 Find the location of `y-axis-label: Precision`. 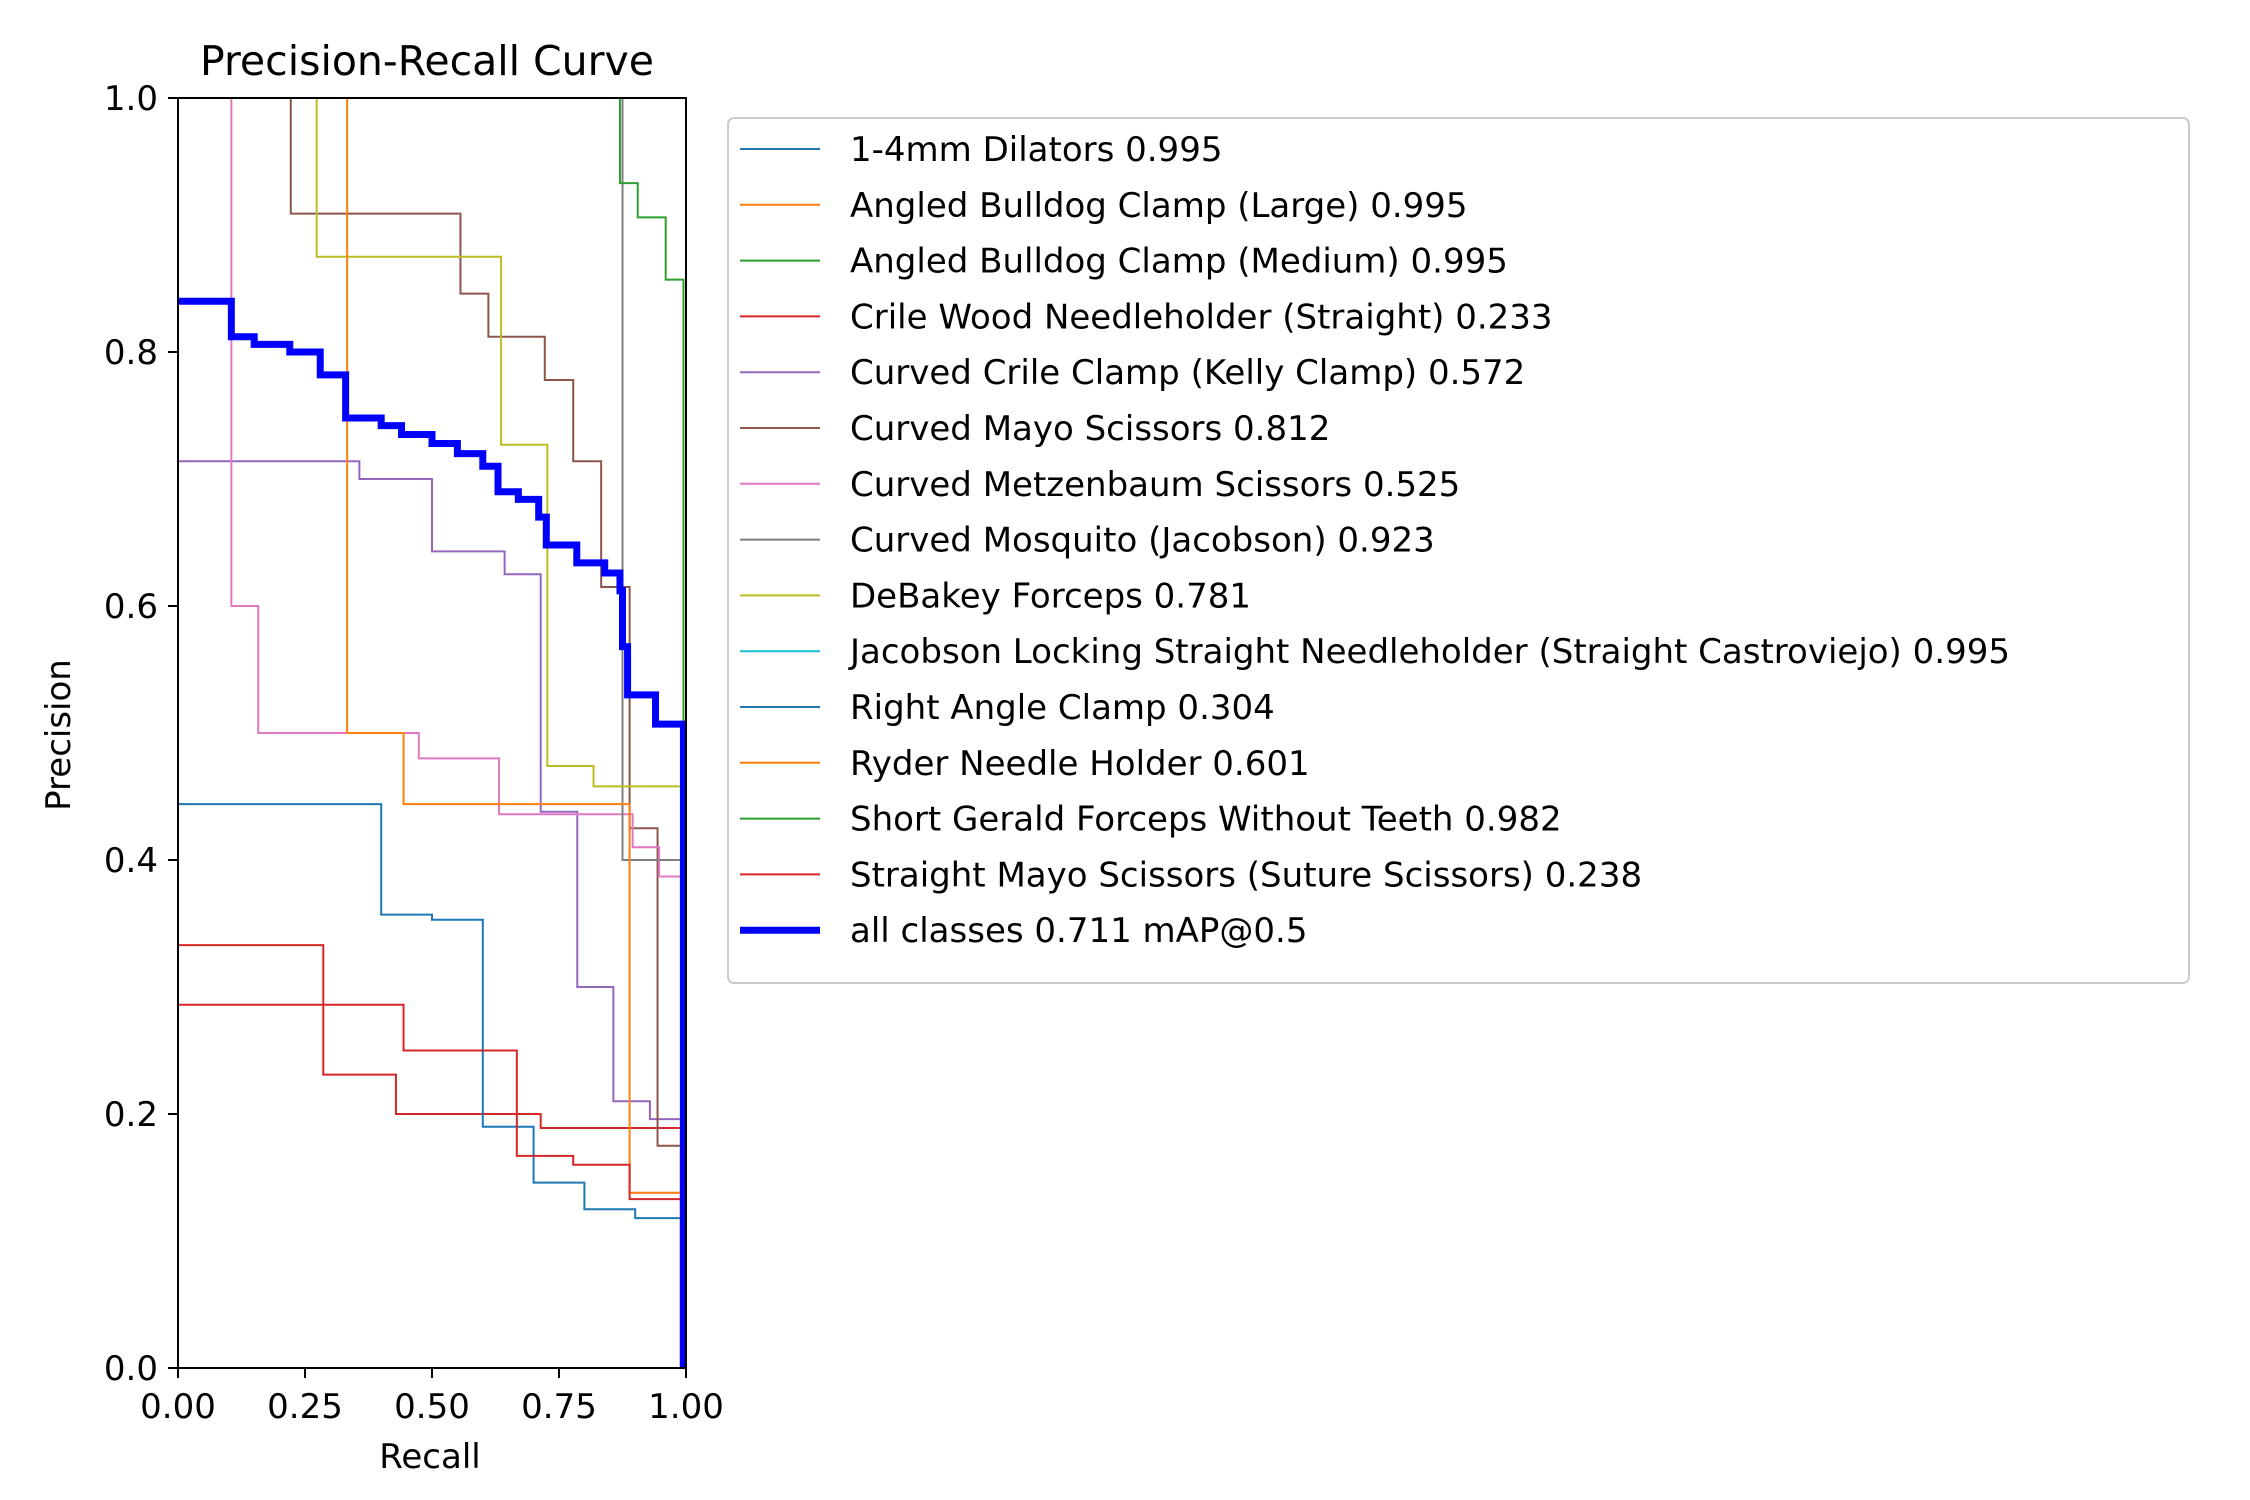

y-axis-label: Precision is located at coordinates (59, 735).